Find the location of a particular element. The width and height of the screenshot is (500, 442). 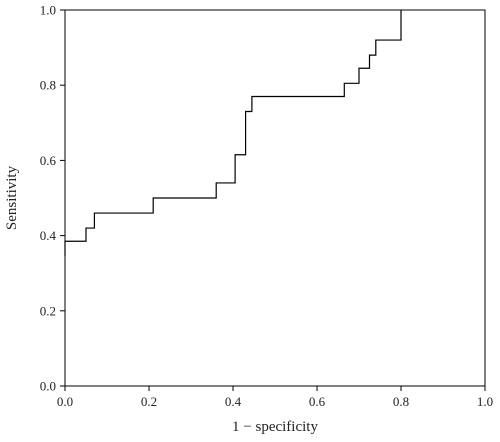

x-tick-label: 0.0 is located at coordinates (65, 401).